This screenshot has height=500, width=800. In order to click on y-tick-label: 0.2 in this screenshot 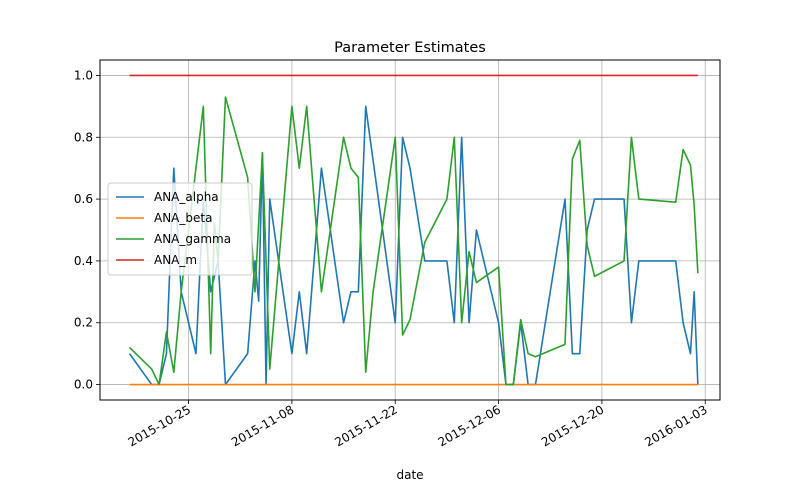, I will do `click(83, 323)`.